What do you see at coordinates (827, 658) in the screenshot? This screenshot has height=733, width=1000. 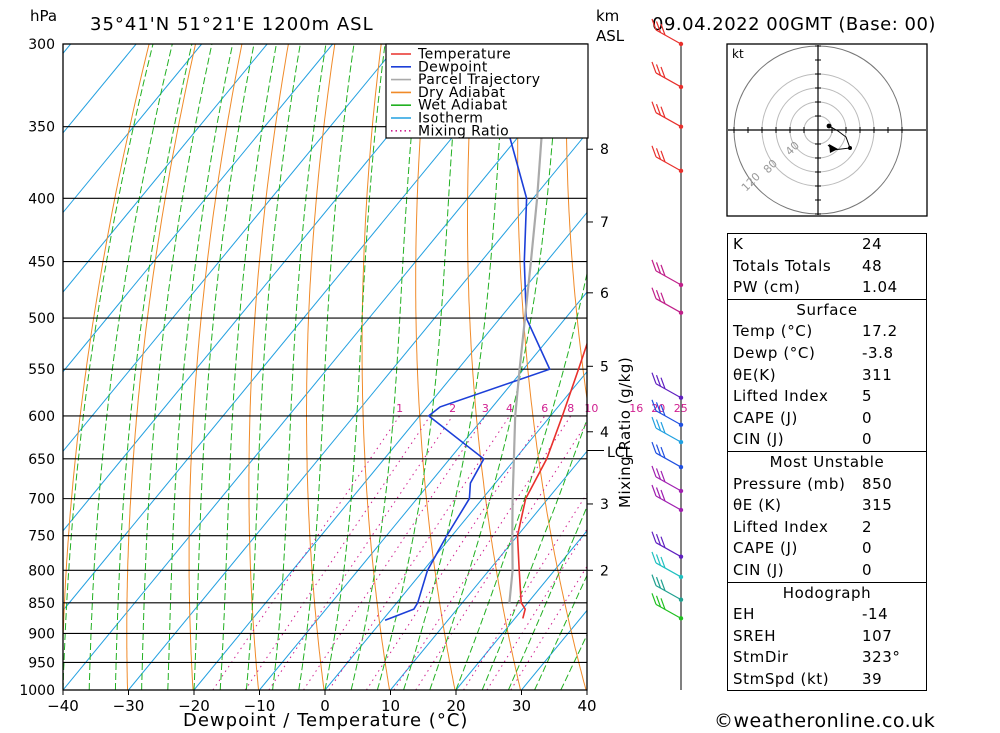 I see `index-row: StmDir 323°` at bounding box center [827, 658].